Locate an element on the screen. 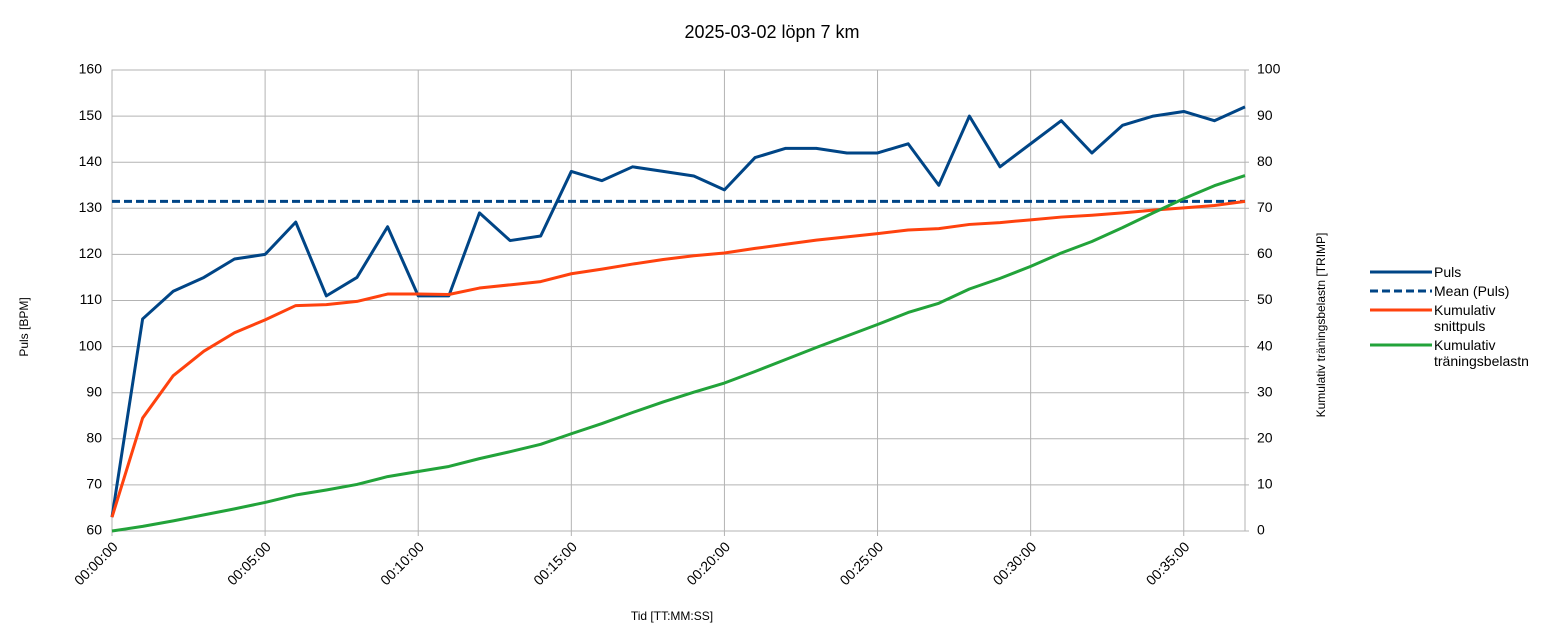  y2-tick-label: 10 is located at coordinates (1265, 484).